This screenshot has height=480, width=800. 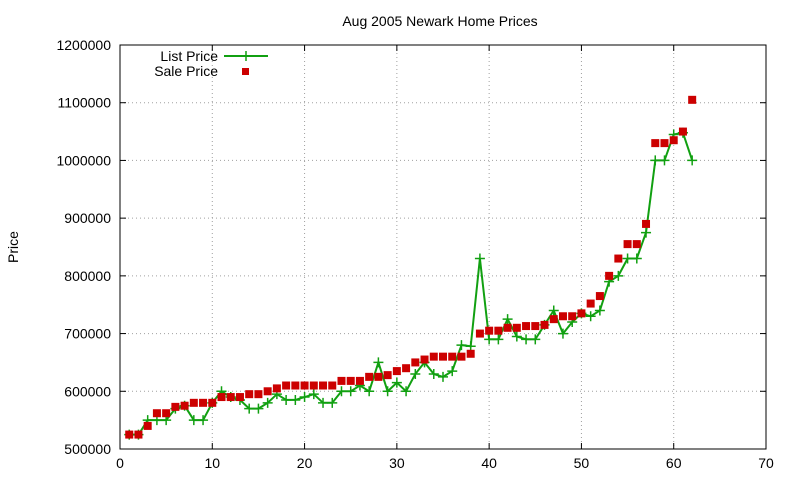 What do you see at coordinates (186, 71) in the screenshot?
I see `legend-label-sale-price: Sale Price` at bounding box center [186, 71].